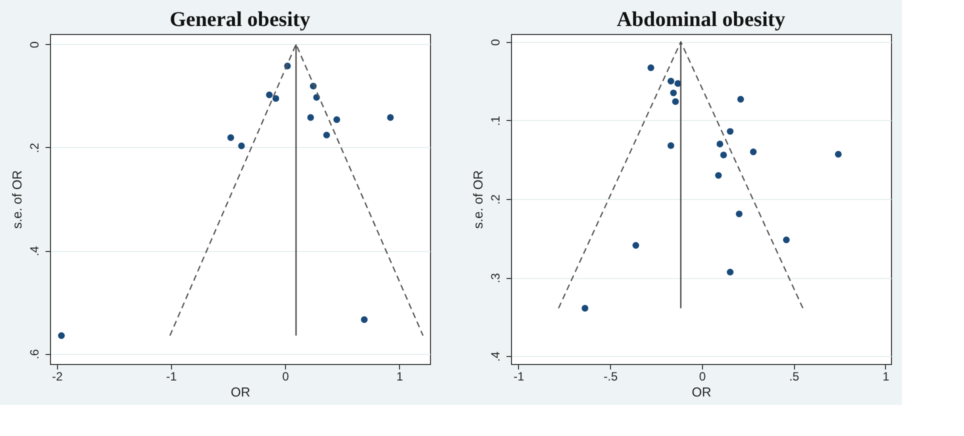 This screenshot has width=964, height=436. What do you see at coordinates (701, 19) in the screenshot?
I see `chart-title: Abdominal obesity` at bounding box center [701, 19].